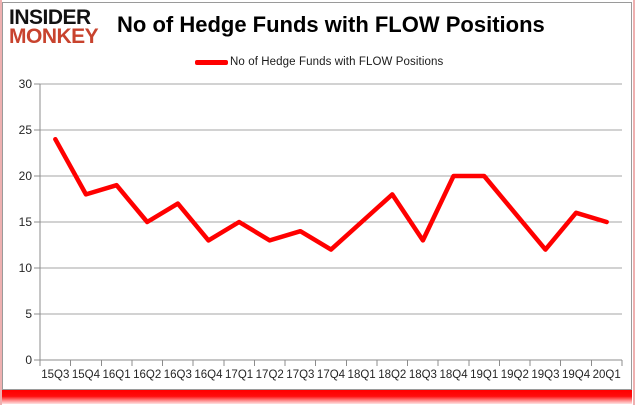  What do you see at coordinates (484, 375) in the screenshot?
I see `x-axis-tick-label: 19Q1` at bounding box center [484, 375].